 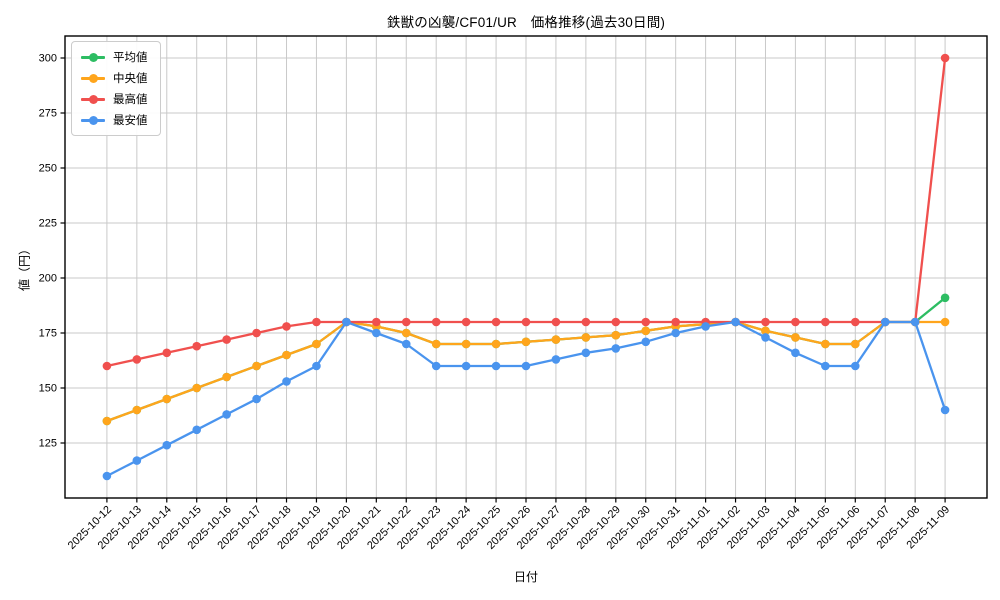 What do you see at coordinates (93, 78) in the screenshot?
I see `median-line-swatch` at bounding box center [93, 78].